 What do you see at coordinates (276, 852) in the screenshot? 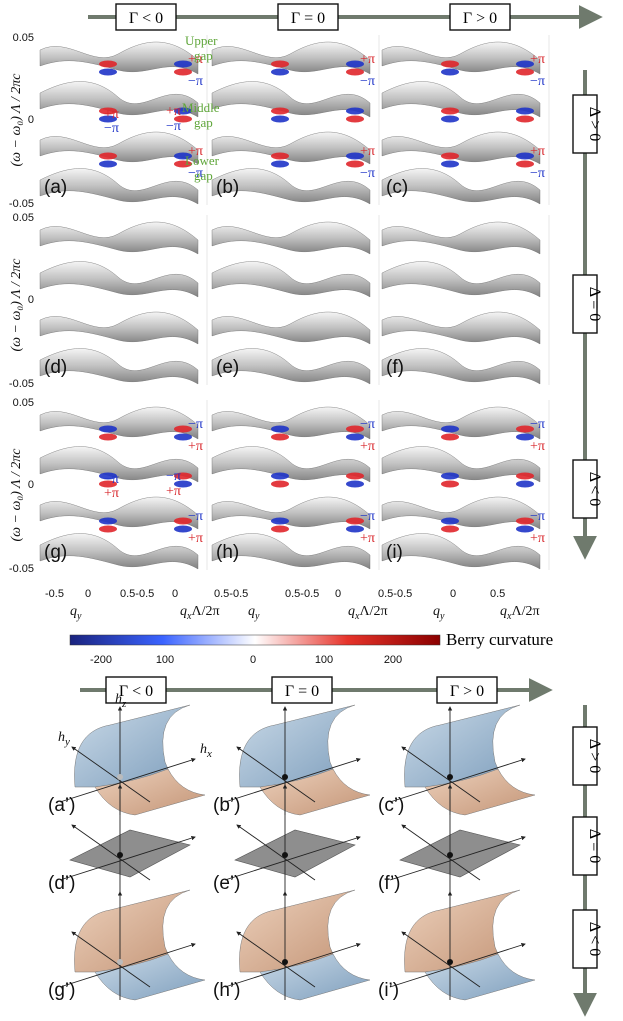
I see `hy-axis` at bounding box center [276, 852].